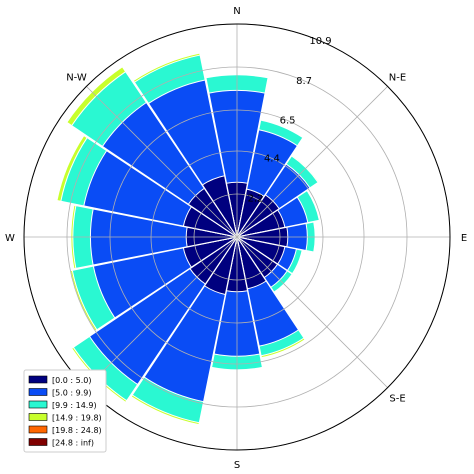 This screenshot has width=474, height=474. Describe the element at coordinates (73, 443) in the screenshot. I see `legend-label-5: [24.8 : inf)` at that location.